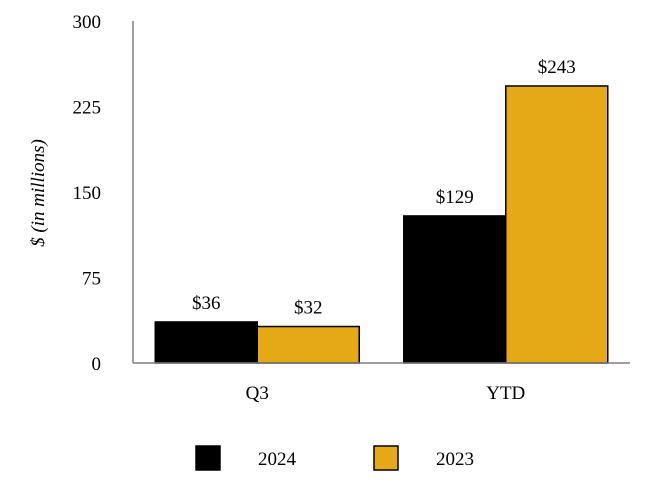 Image resolution: width=650 pixels, height=500 pixels. What do you see at coordinates (277, 459) in the screenshot?
I see `legend-label-2024: 2024` at bounding box center [277, 459].